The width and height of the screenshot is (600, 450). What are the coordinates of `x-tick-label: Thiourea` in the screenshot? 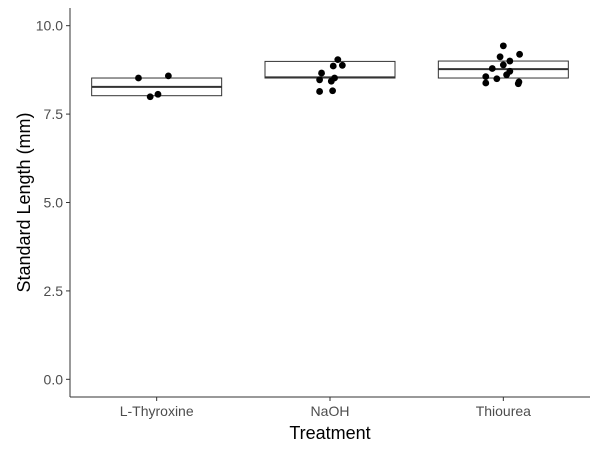 It's located at (503, 411).